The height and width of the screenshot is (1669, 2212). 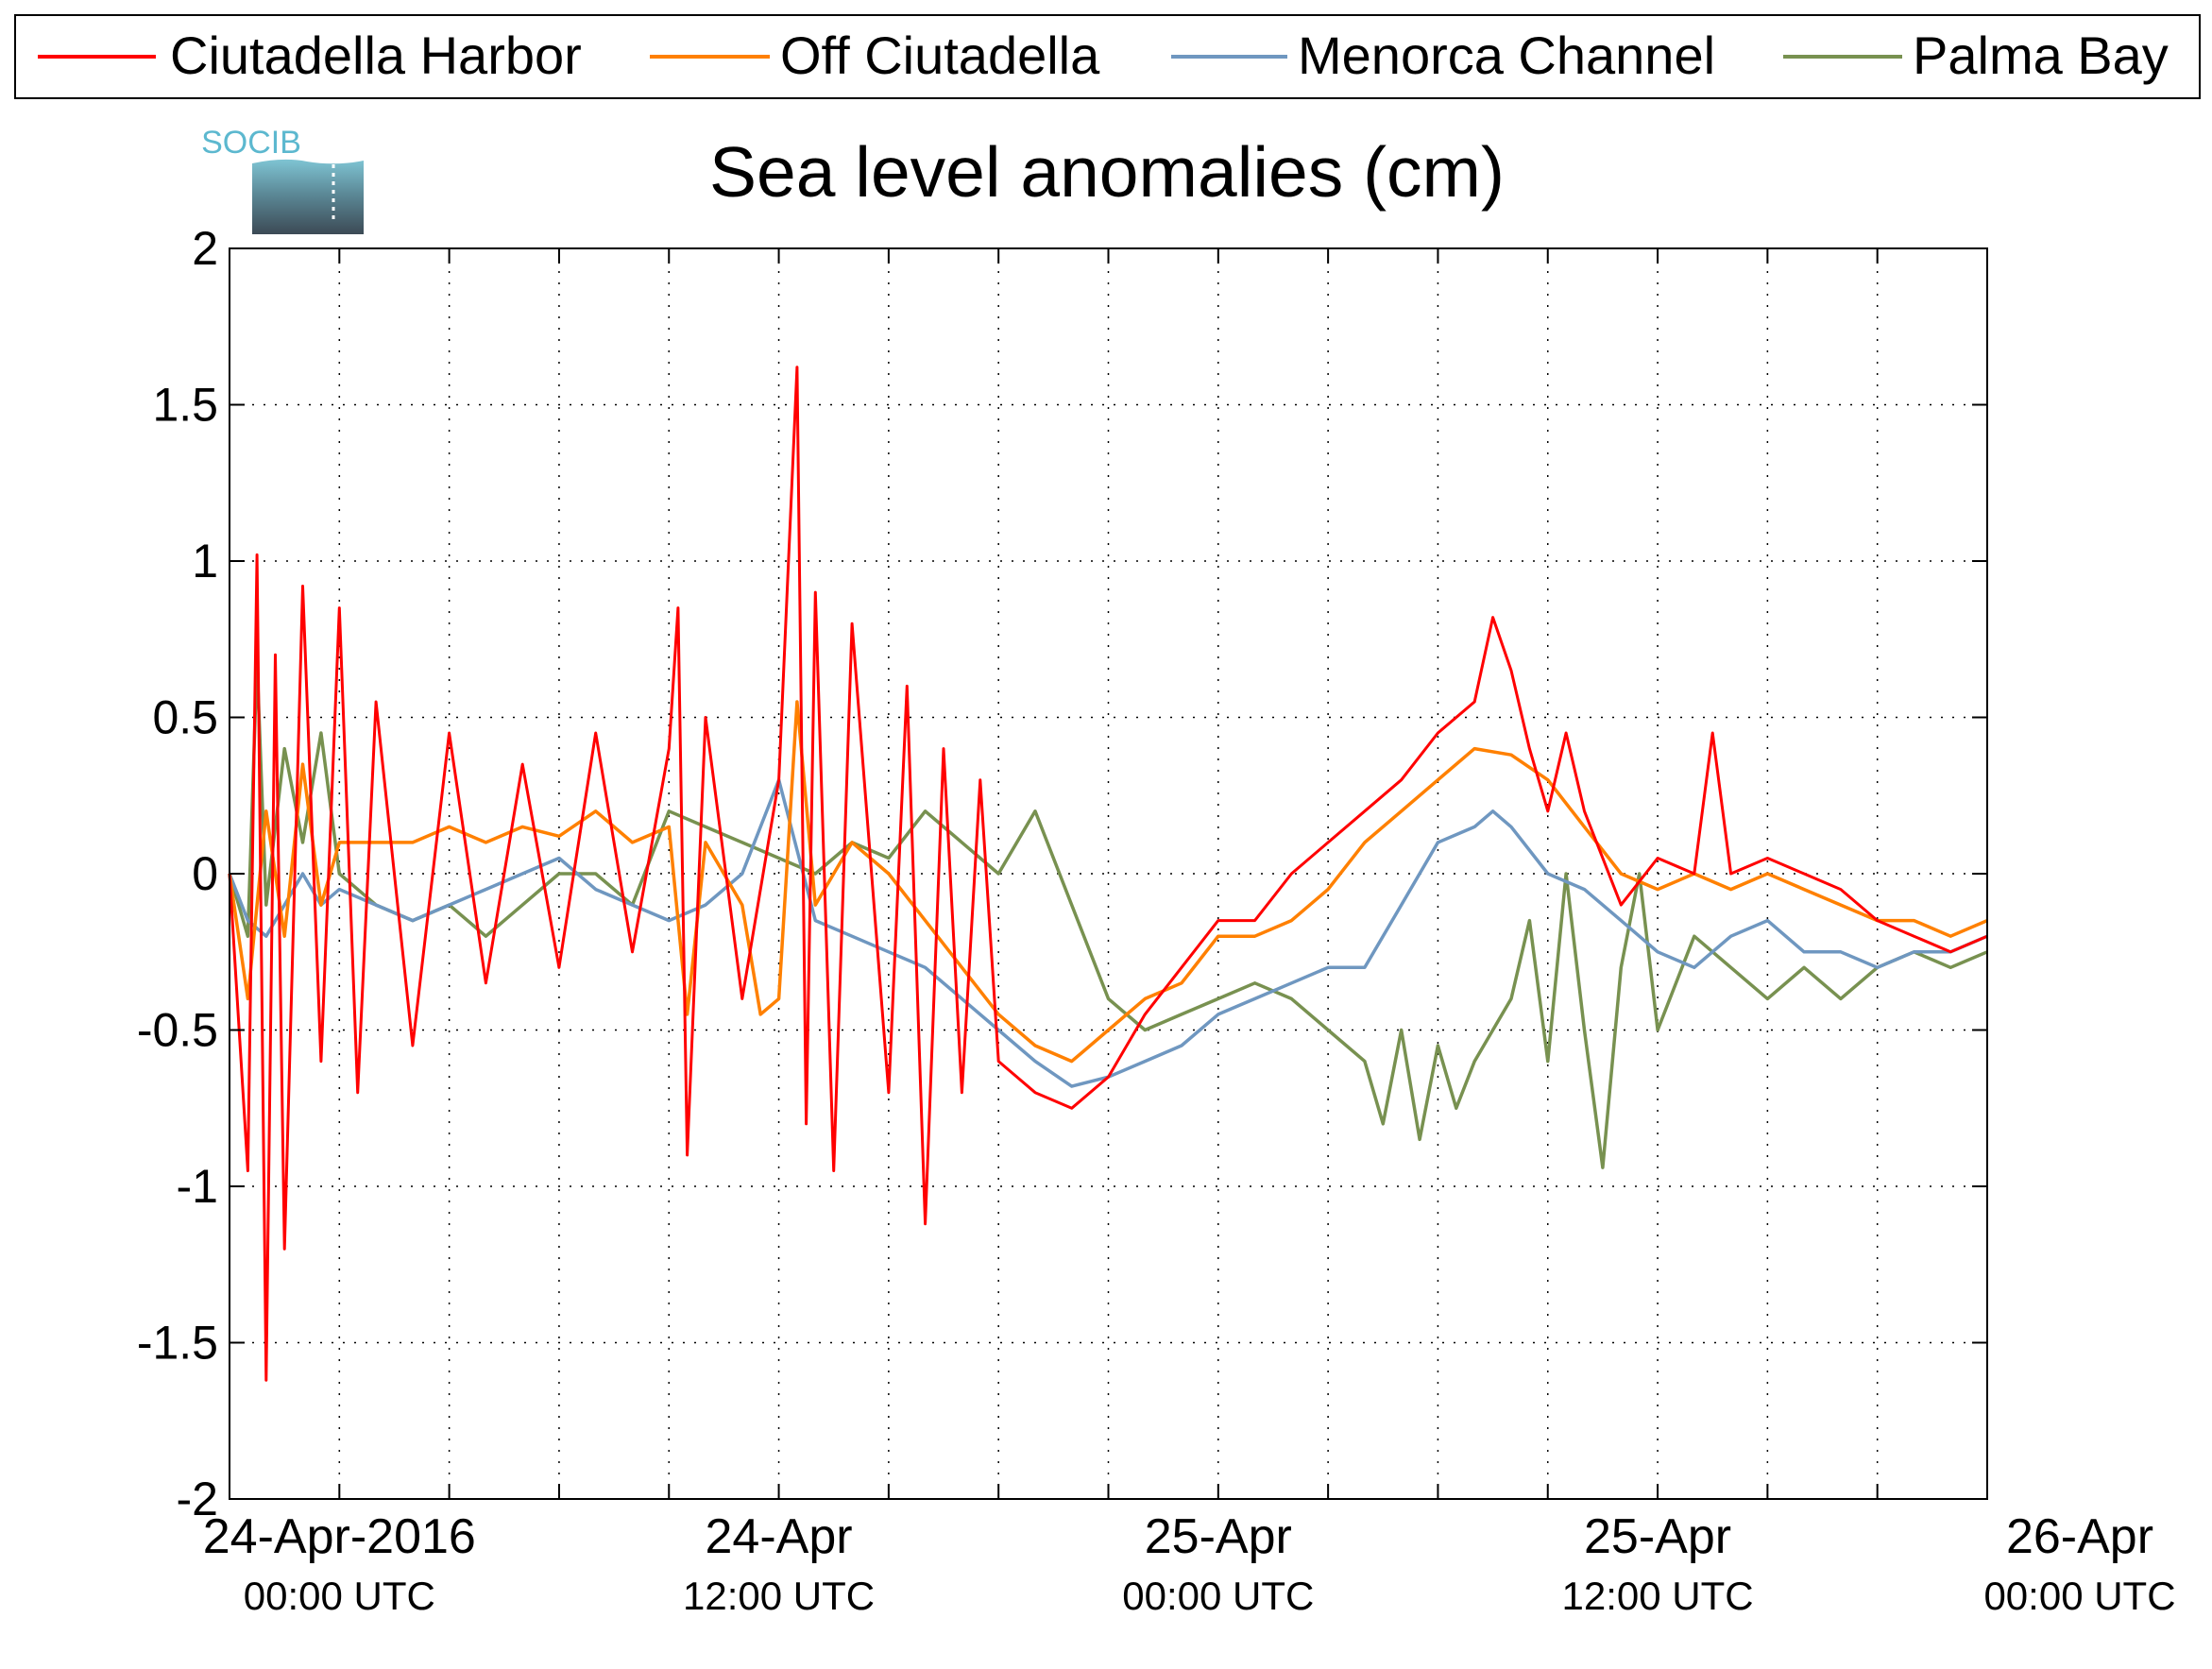 What do you see at coordinates (1108, 933) in the screenshot?
I see `series-line-menorca-channel` at bounding box center [1108, 933].